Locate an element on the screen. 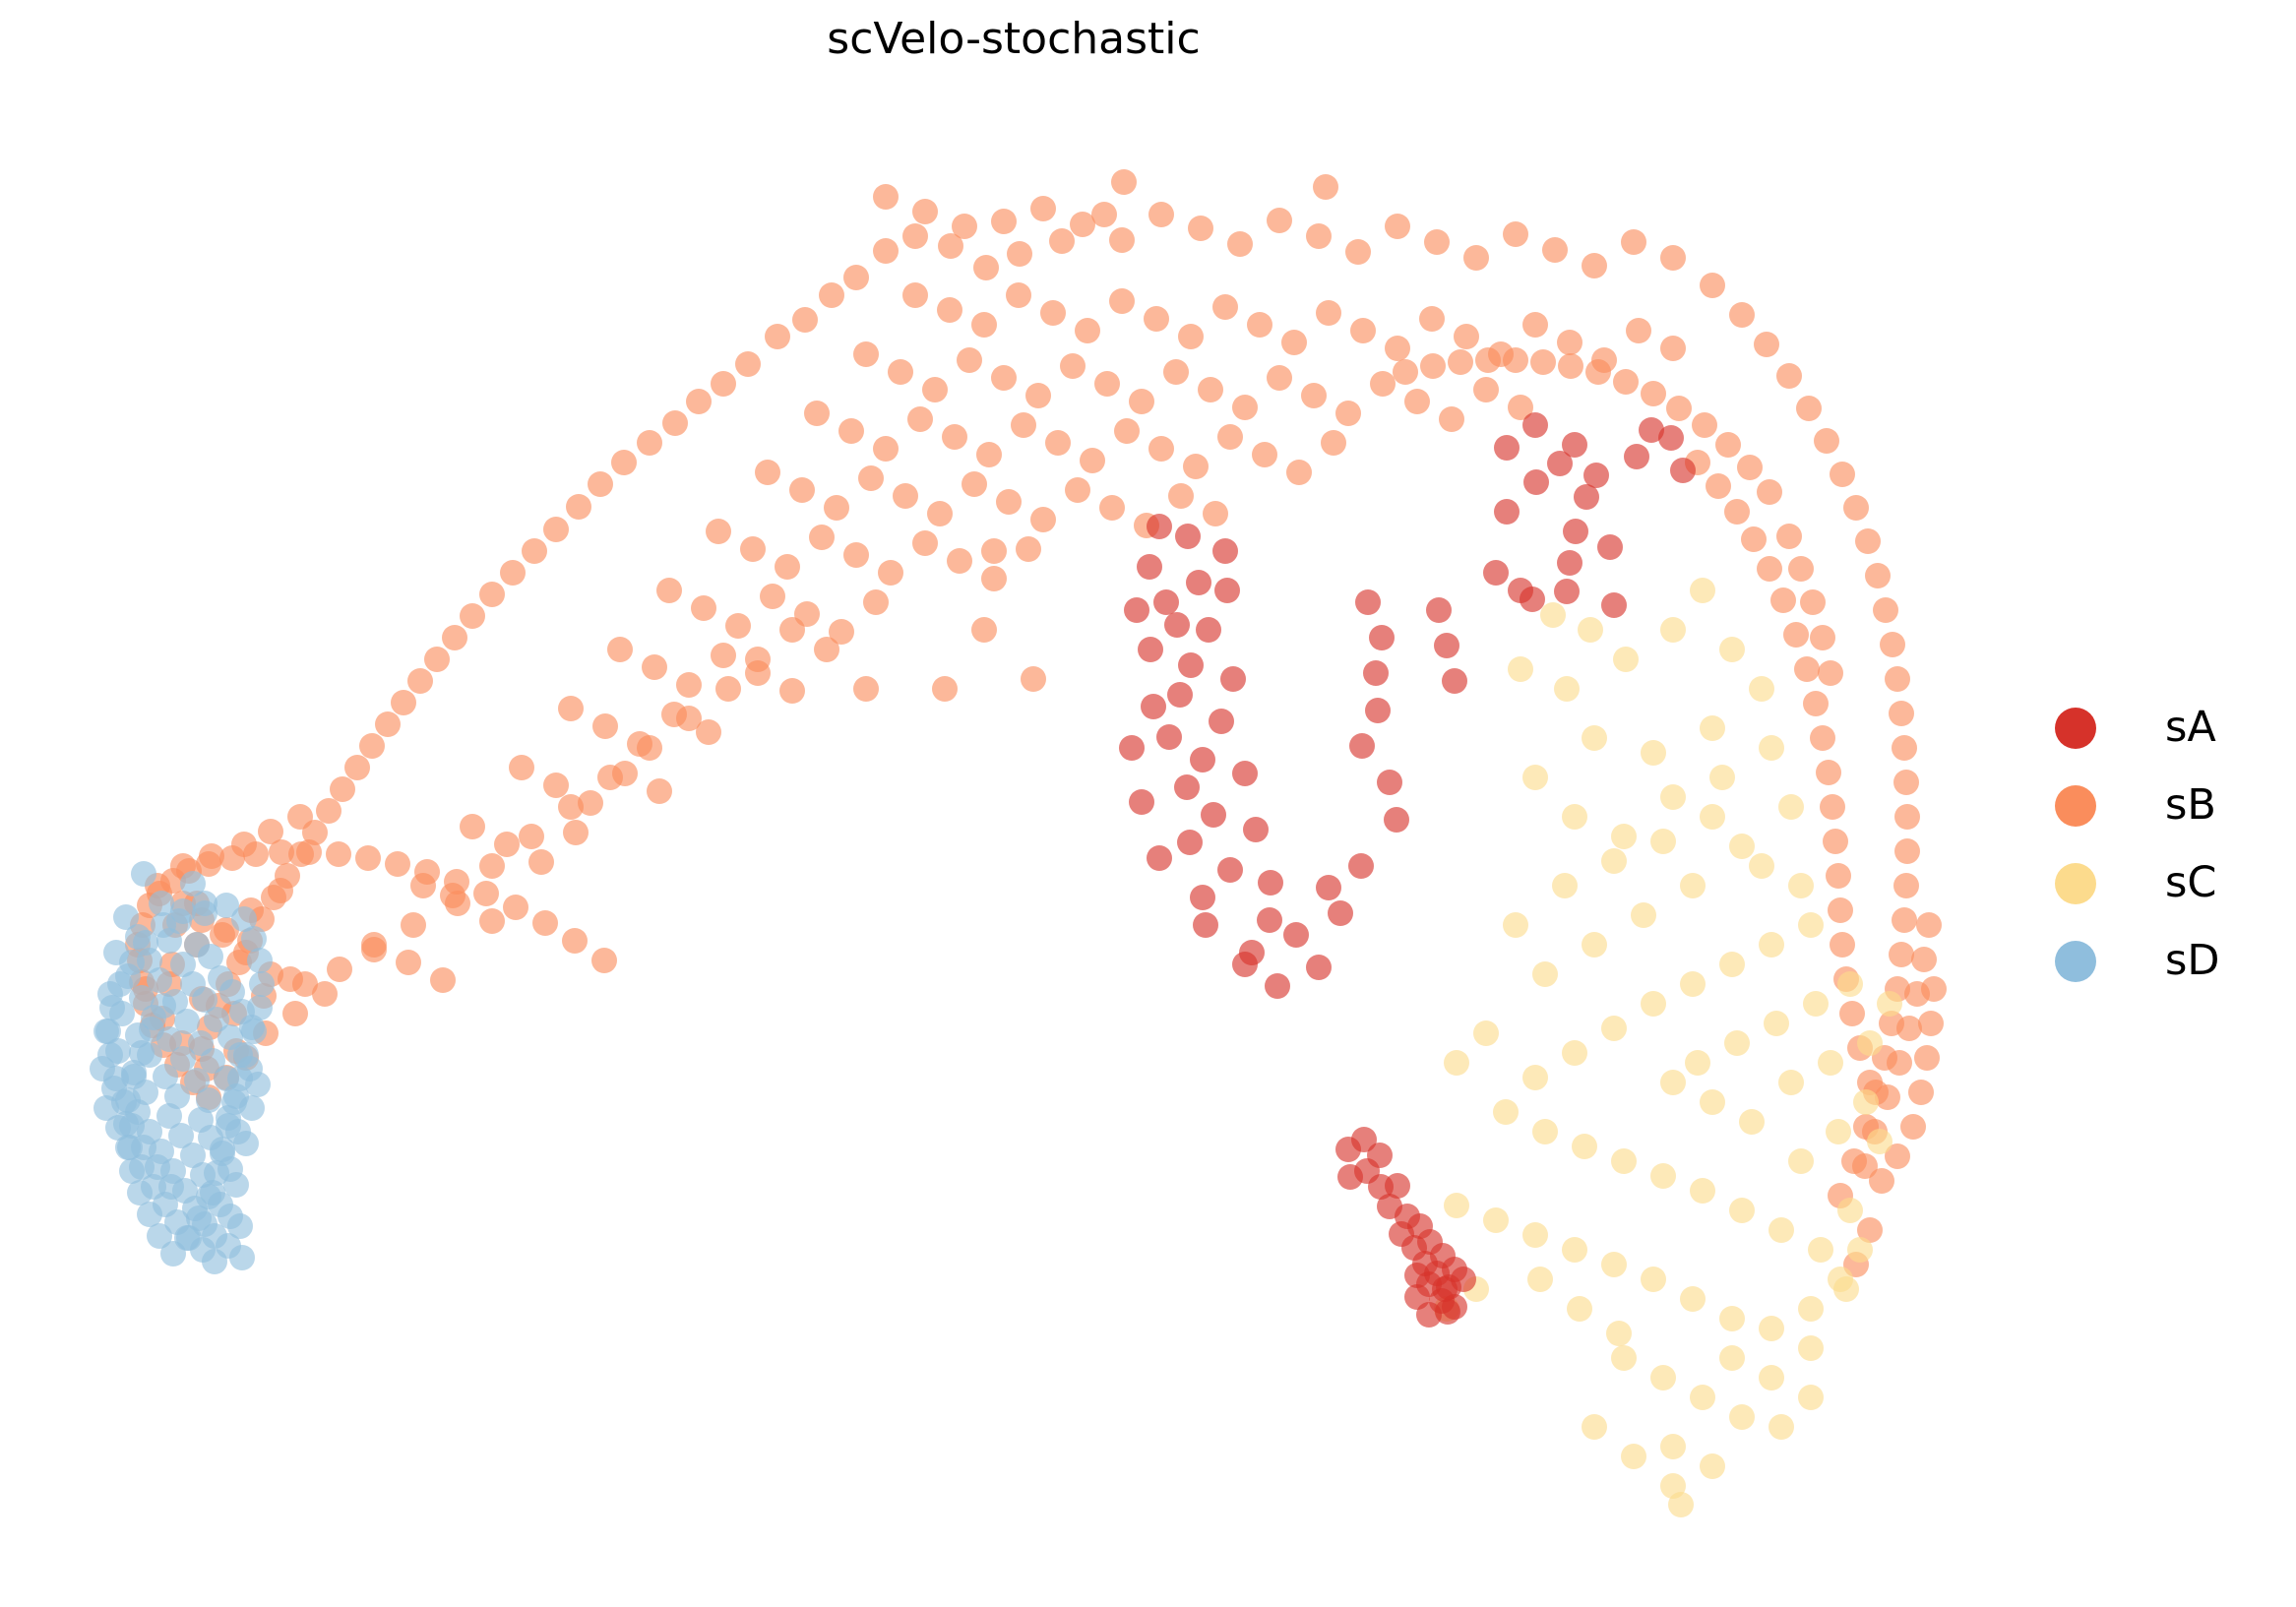 This screenshot has width=2296, height=1607. legend-item-sC: sC is located at coordinates (2168, 883).